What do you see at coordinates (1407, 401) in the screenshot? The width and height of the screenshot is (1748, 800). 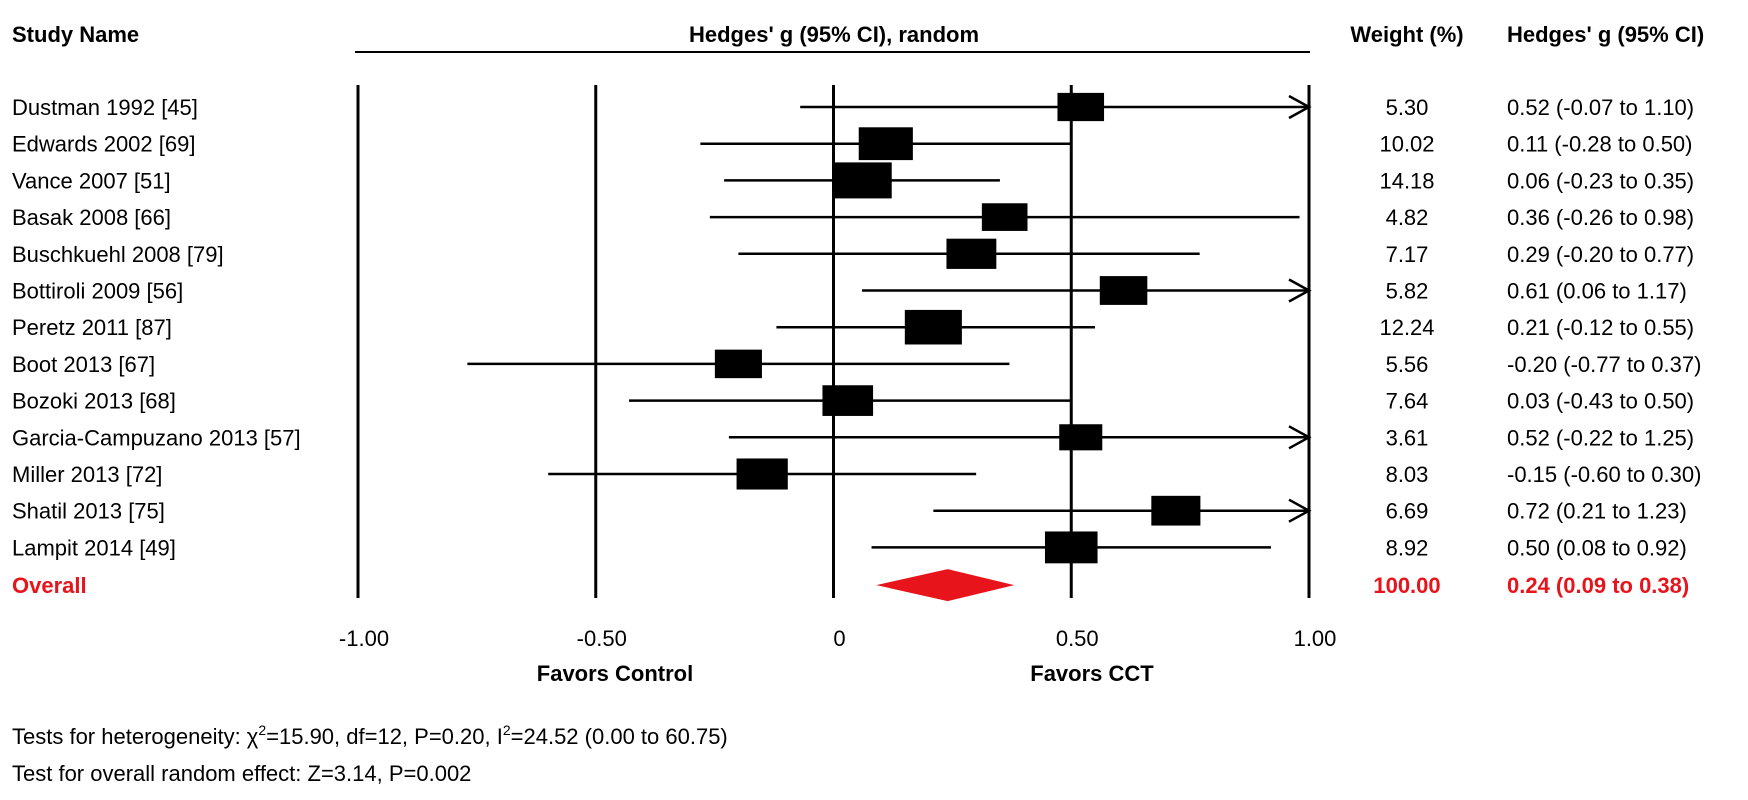 I see `weight-value: 7.64` at bounding box center [1407, 401].